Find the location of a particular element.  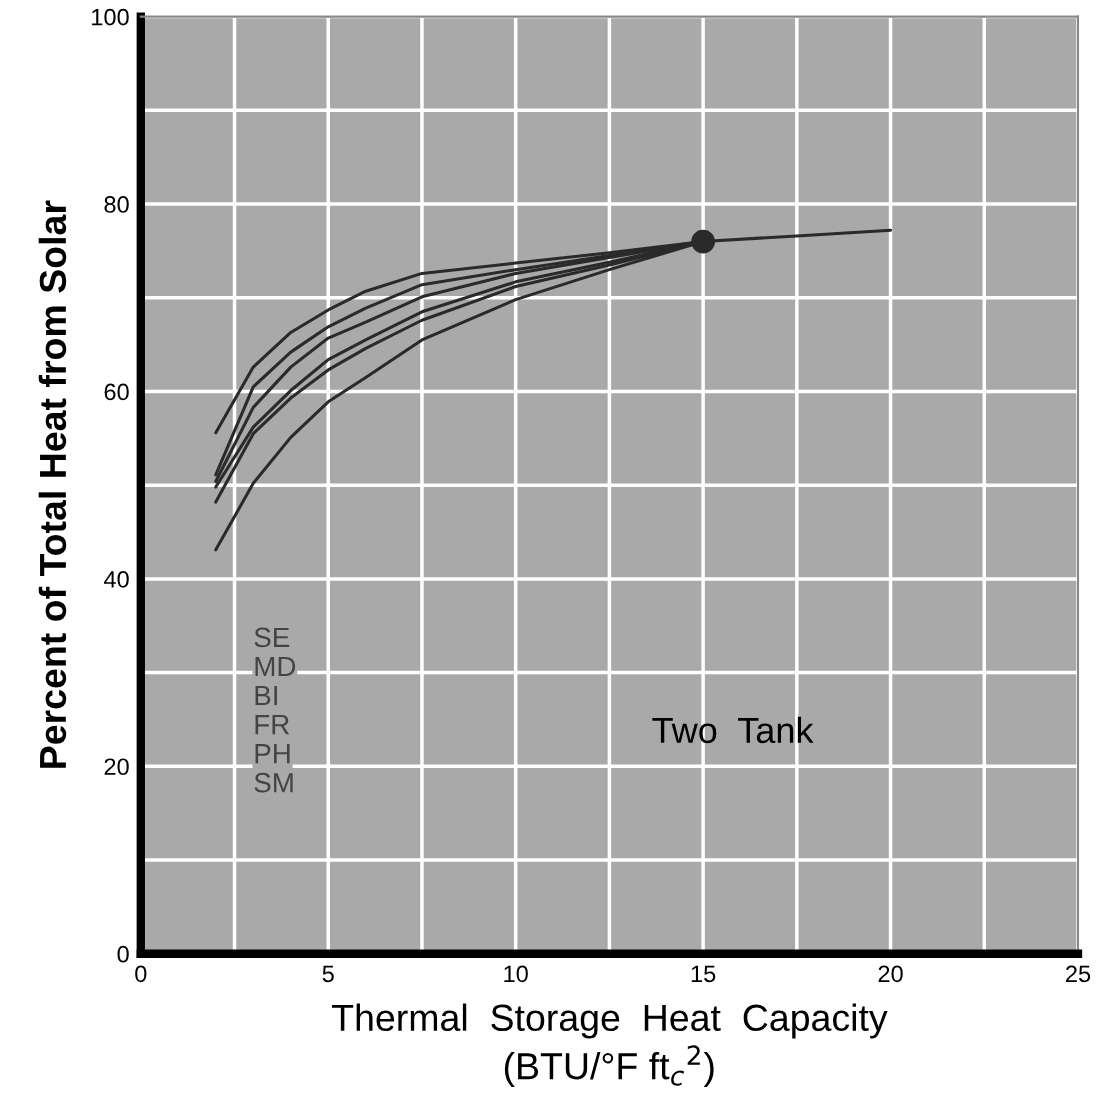

annotation: PH is located at coordinates (272, 754).